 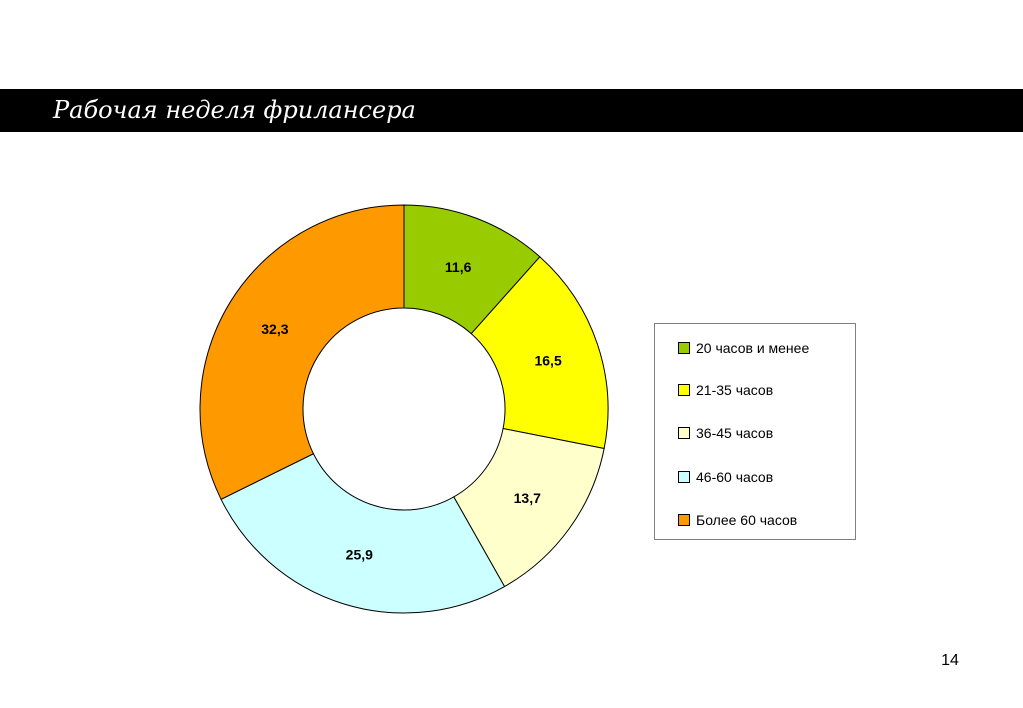 I want to click on legend-item: 20 часов и менее, so click(x=743, y=348).